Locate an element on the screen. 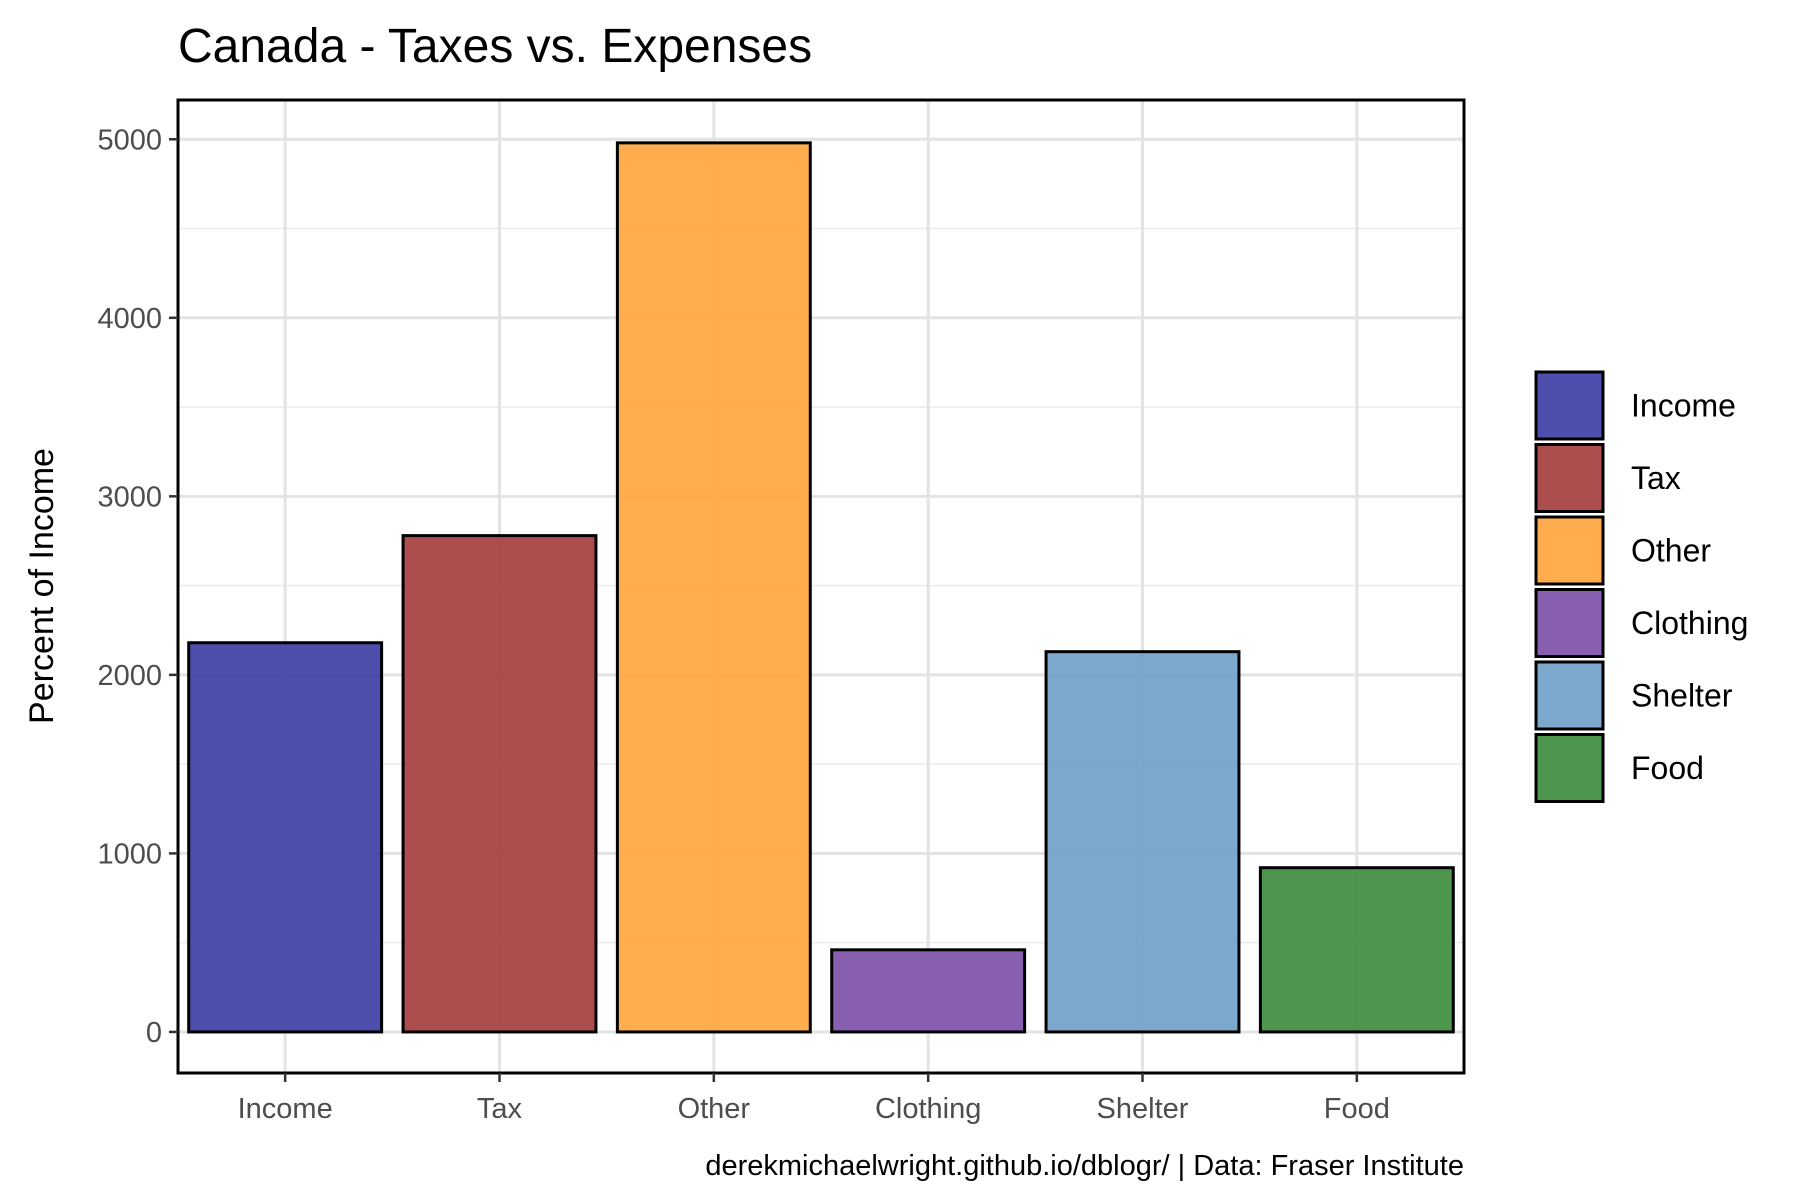  bar-clothing is located at coordinates (928, 991).